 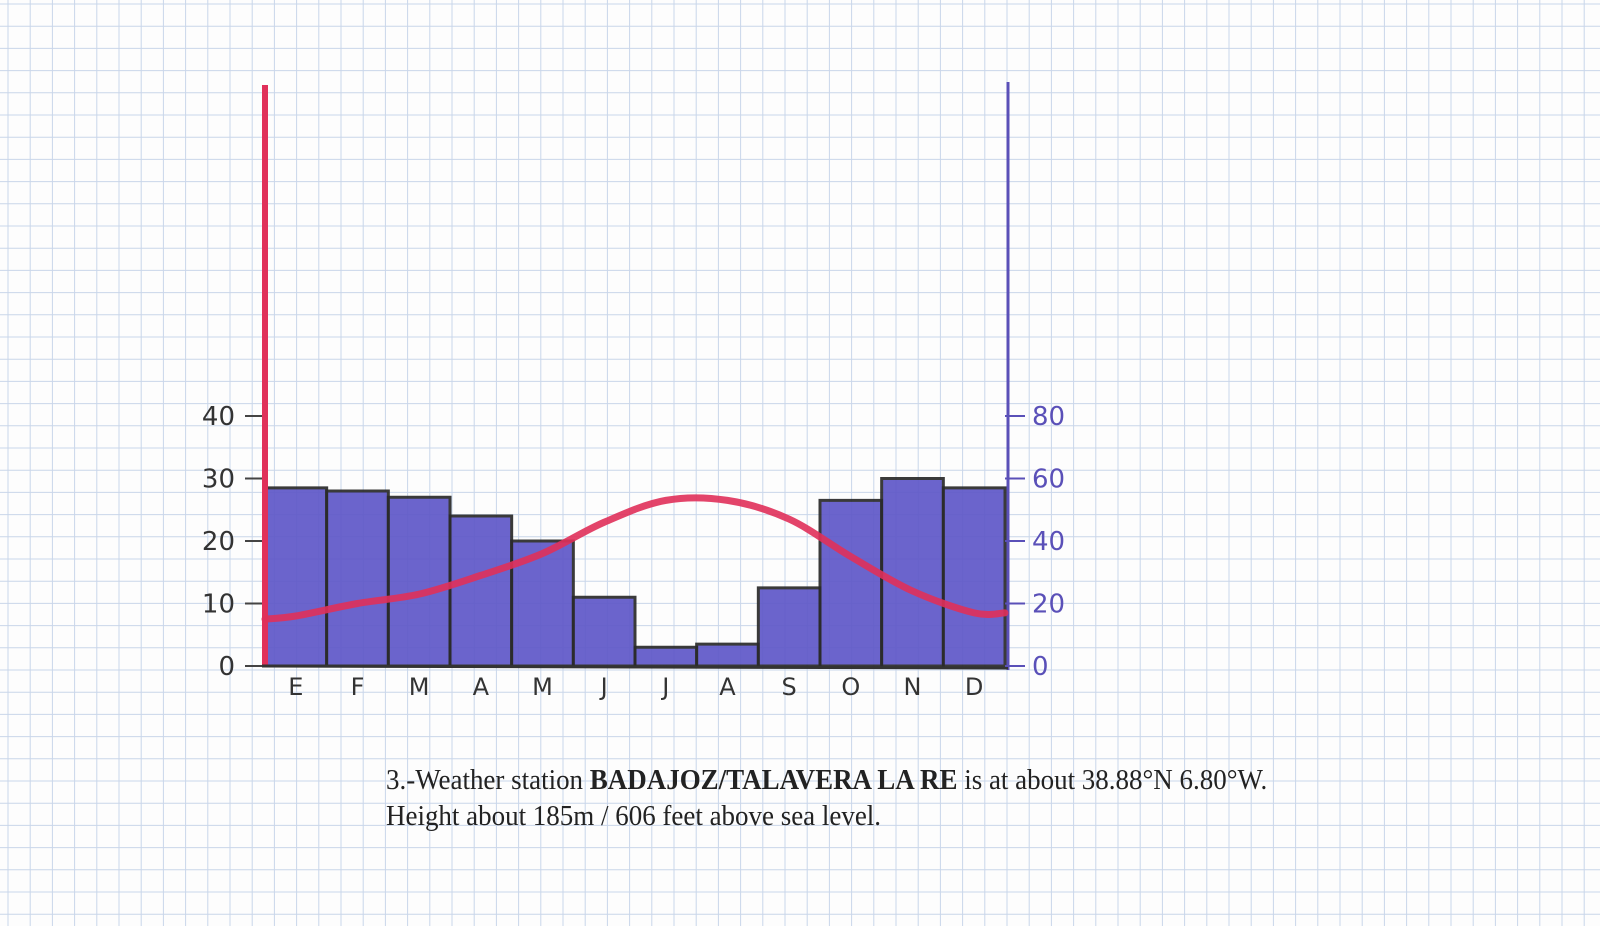 I want to click on temperature-line, so click(x=635, y=558).